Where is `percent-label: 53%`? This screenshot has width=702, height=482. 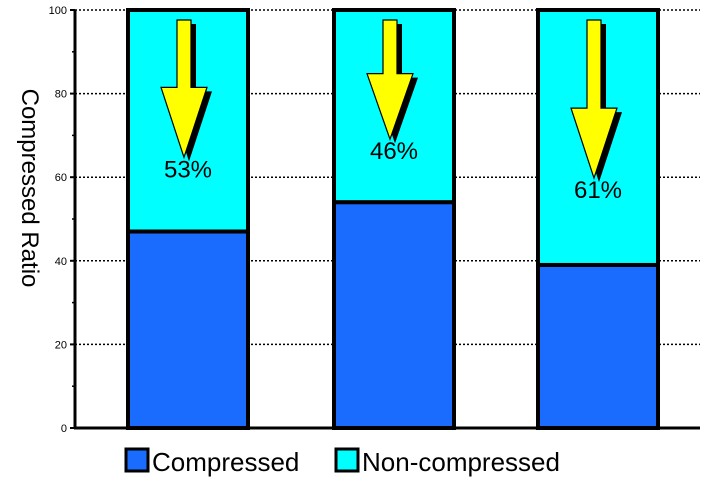 percent-label: 53% is located at coordinates (188, 169).